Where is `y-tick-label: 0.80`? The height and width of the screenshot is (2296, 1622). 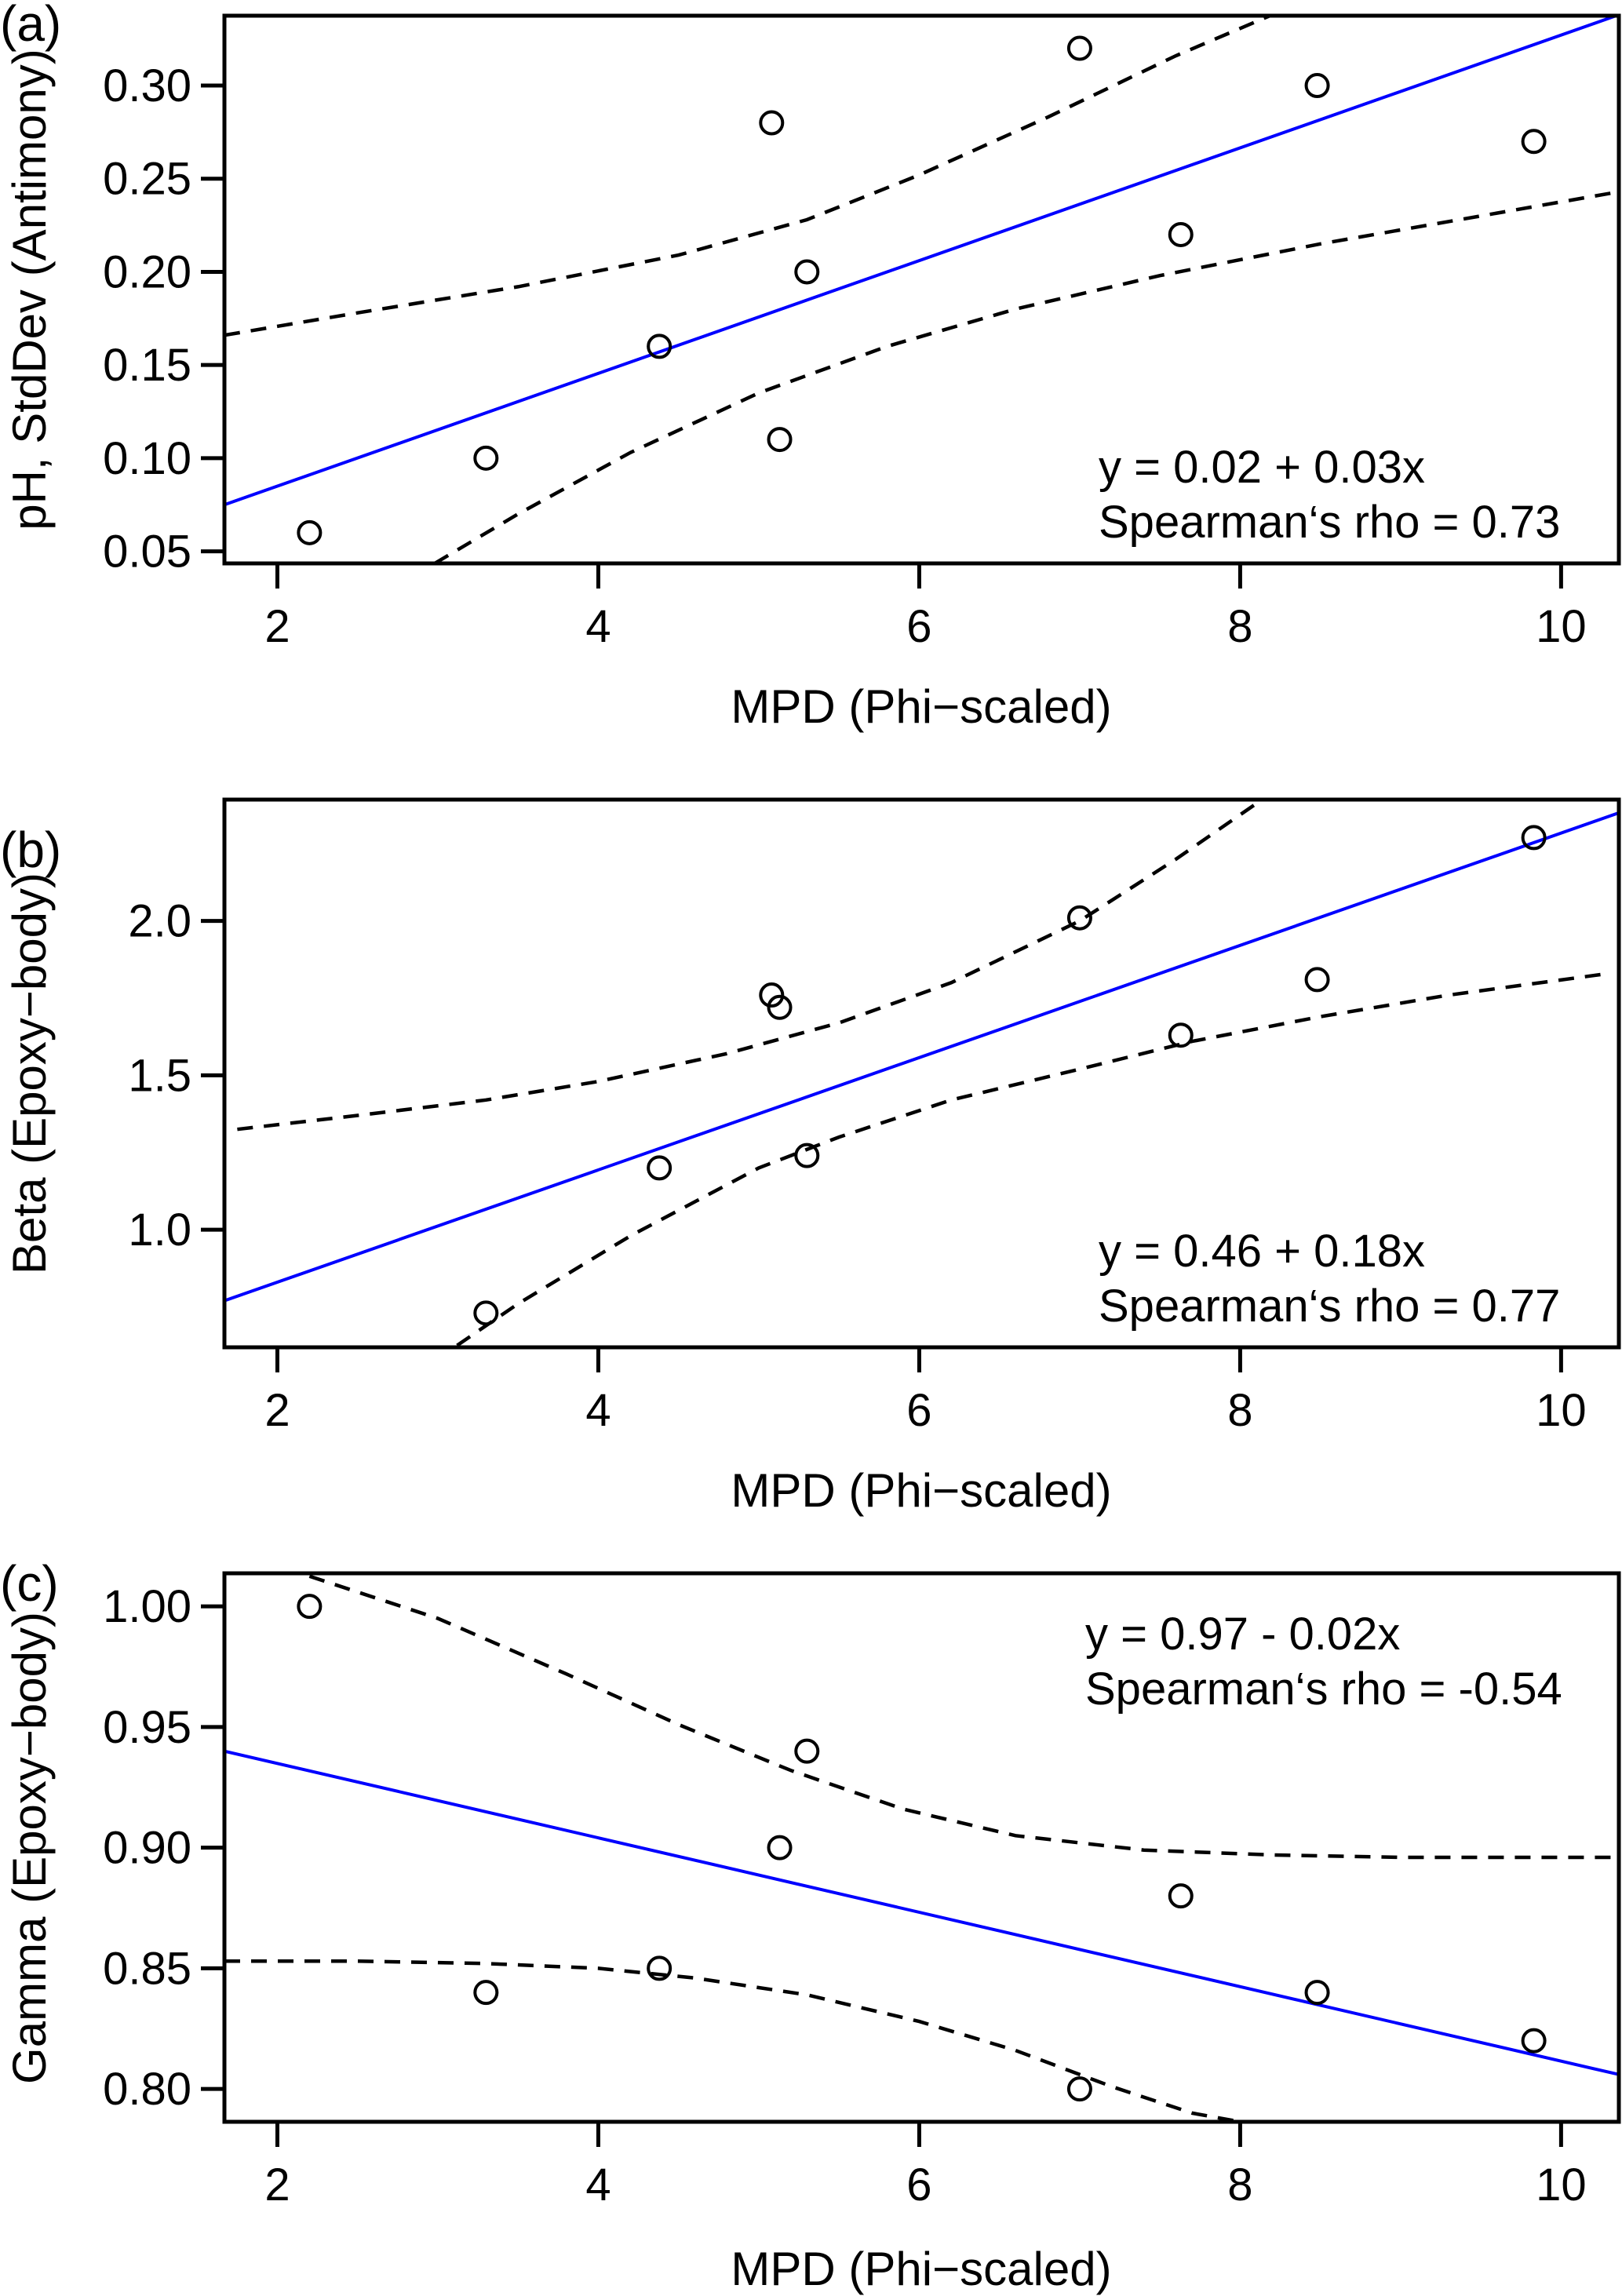
y-tick-label: 0.80 is located at coordinates (147, 2089).